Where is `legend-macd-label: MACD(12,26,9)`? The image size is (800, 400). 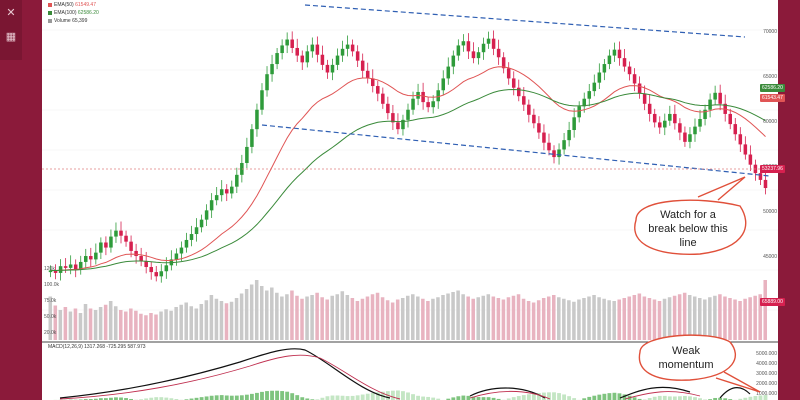
legend-macd-label: MACD(12,26,9) is located at coordinates (65, 347).